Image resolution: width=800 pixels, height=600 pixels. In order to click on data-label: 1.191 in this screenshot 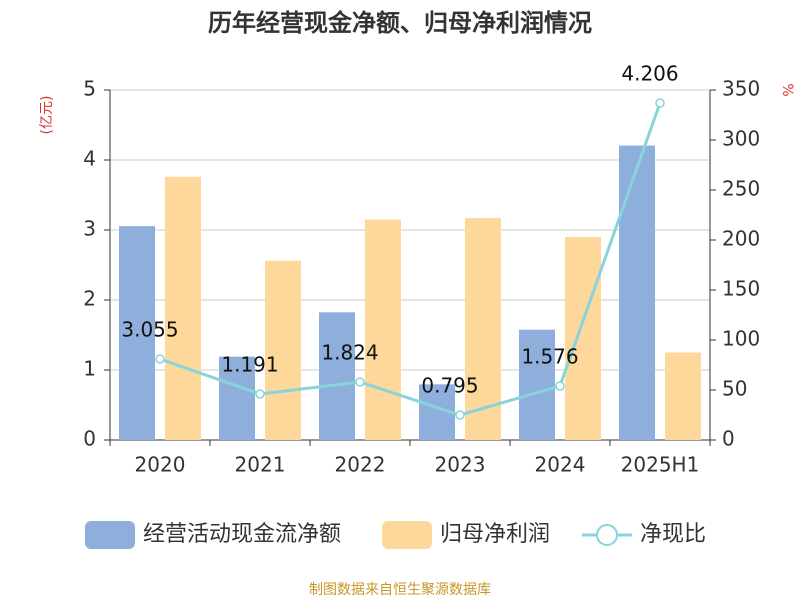, I will do `click(249, 365)`.